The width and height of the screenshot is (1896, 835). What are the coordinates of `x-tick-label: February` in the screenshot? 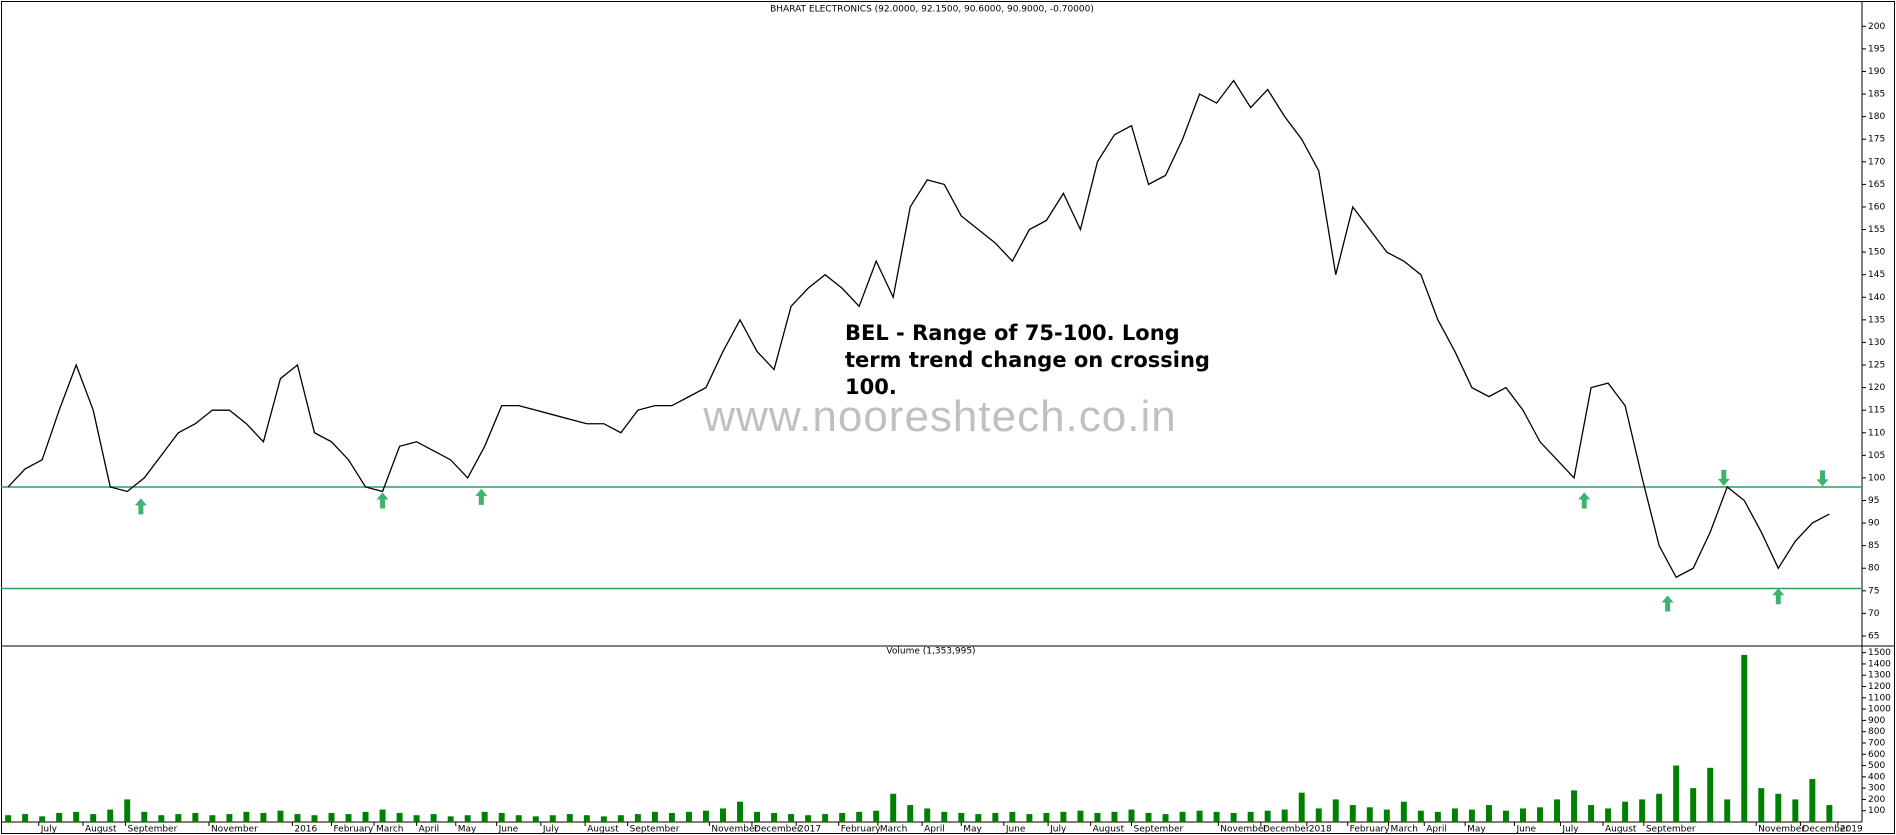 It's located at (1370, 830).